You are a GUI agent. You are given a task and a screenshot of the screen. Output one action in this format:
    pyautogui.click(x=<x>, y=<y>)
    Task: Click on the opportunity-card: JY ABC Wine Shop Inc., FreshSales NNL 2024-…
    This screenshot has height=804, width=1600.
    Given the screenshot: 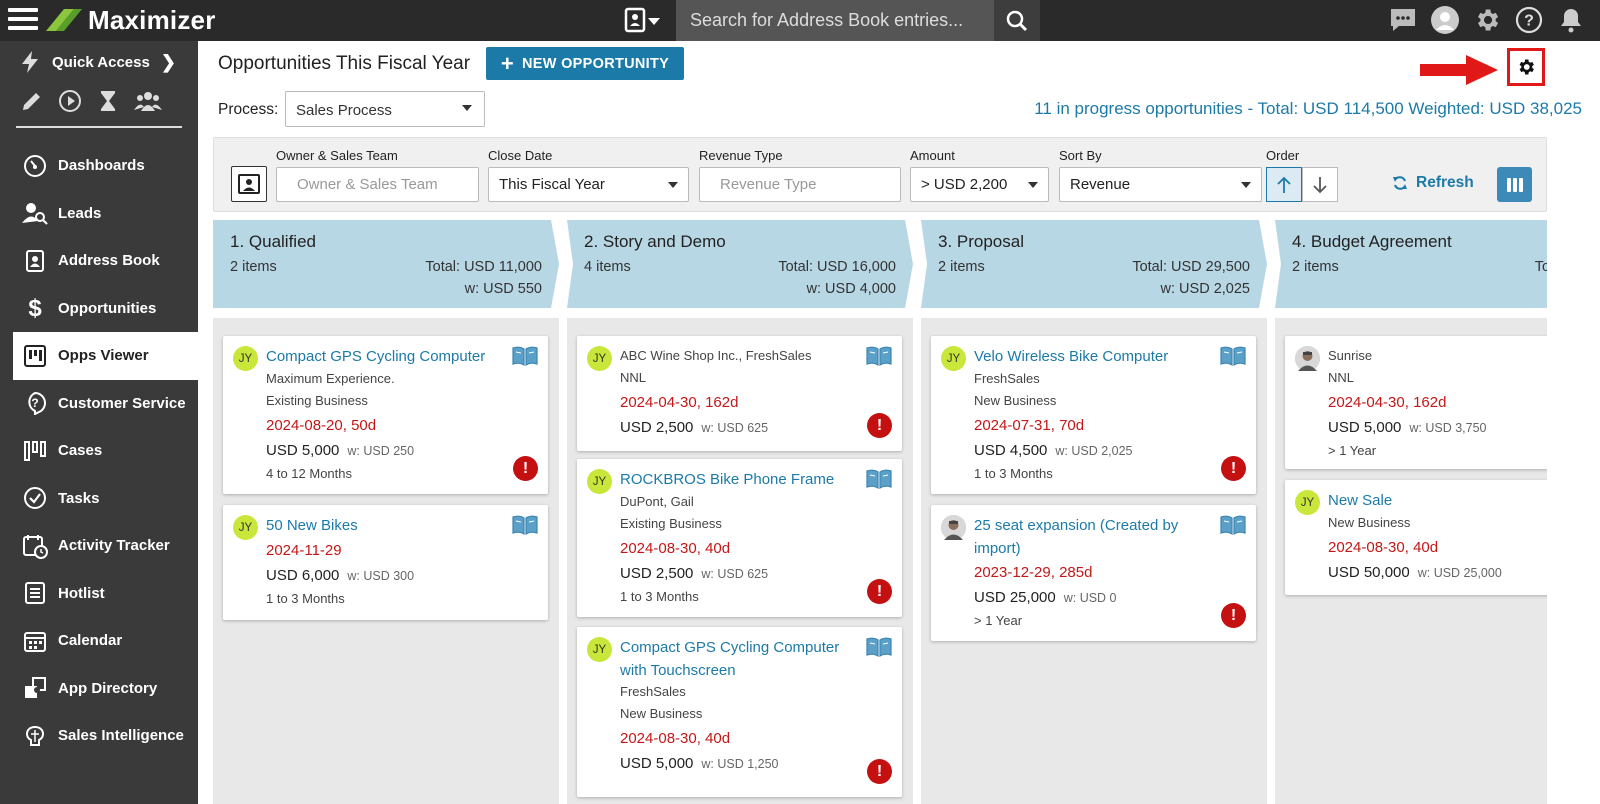 What is the action you would take?
    pyautogui.click(x=739, y=393)
    